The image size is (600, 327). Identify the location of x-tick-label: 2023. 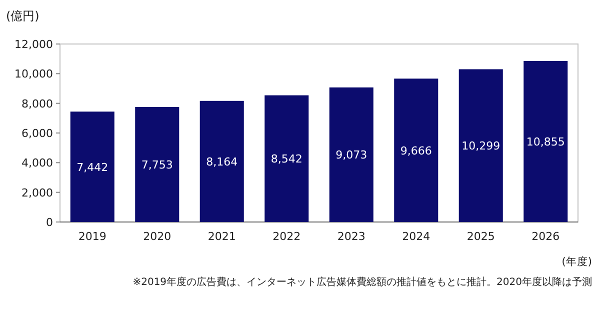
(351, 236).